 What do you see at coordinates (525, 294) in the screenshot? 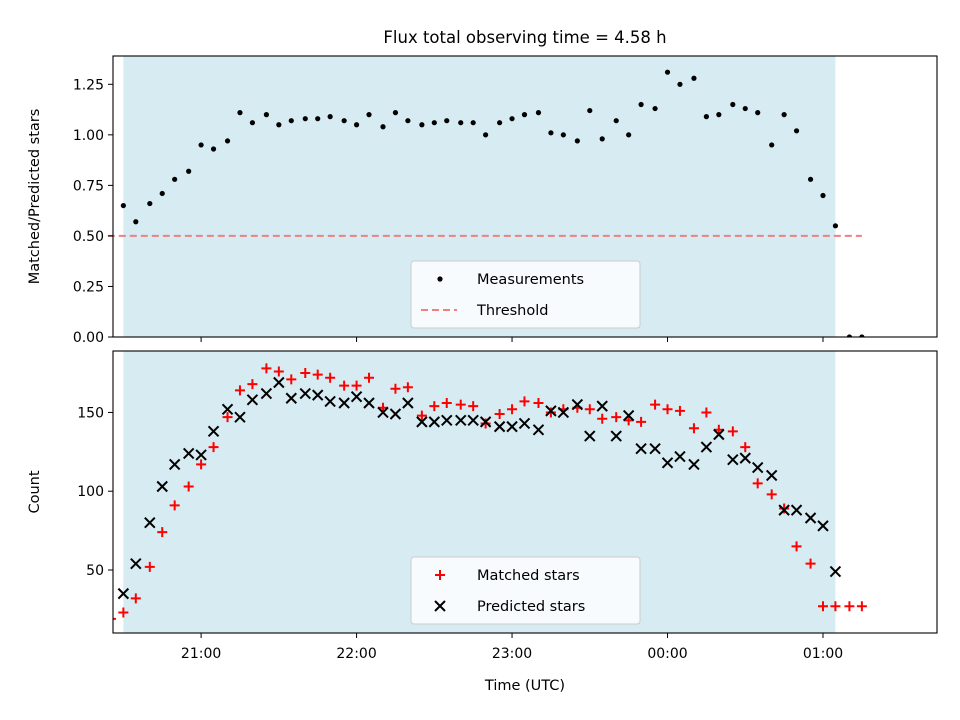
I see `legend: Measurements Threshold` at bounding box center [525, 294].